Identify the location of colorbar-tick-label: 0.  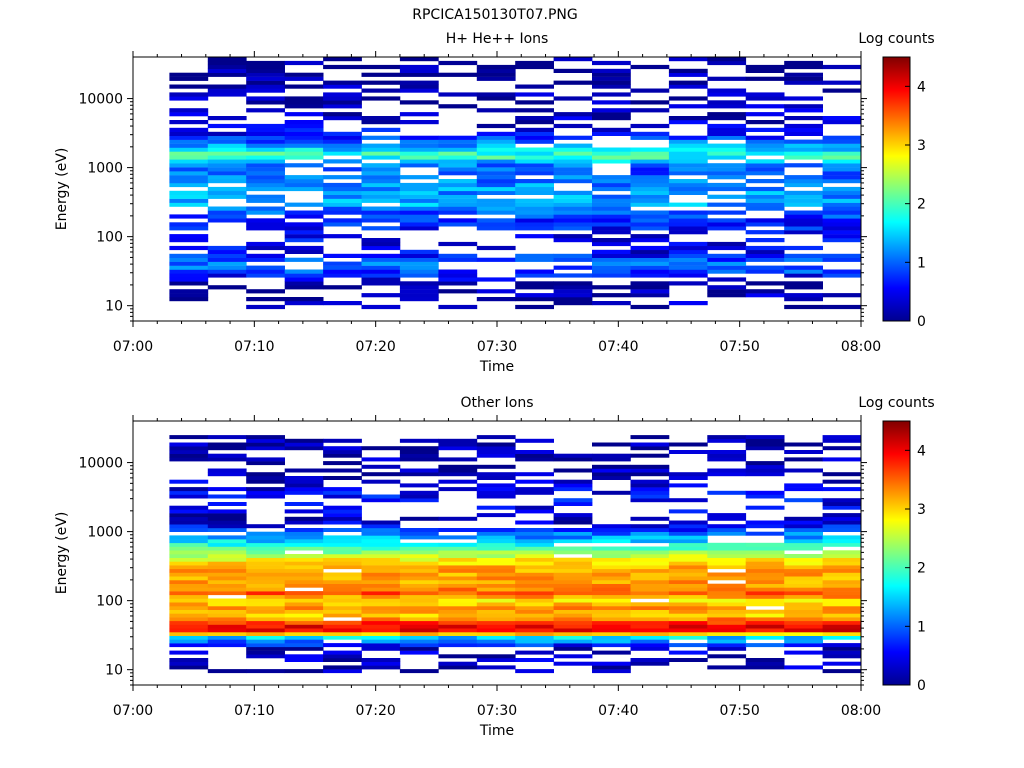
(921, 686).